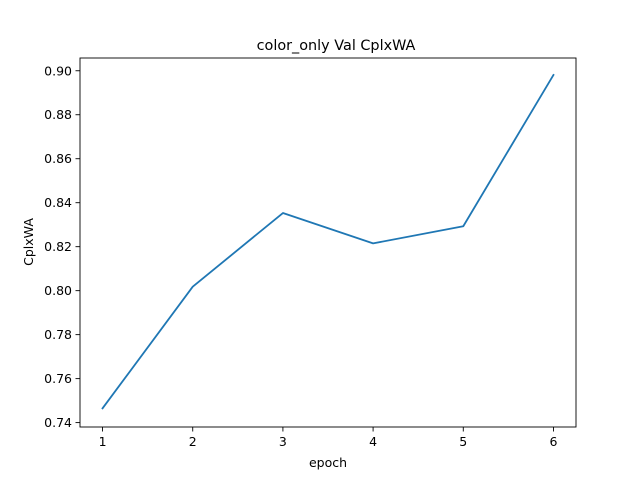  Describe the element at coordinates (58, 246) in the screenshot. I see `y-tick-label: 0.82` at that location.